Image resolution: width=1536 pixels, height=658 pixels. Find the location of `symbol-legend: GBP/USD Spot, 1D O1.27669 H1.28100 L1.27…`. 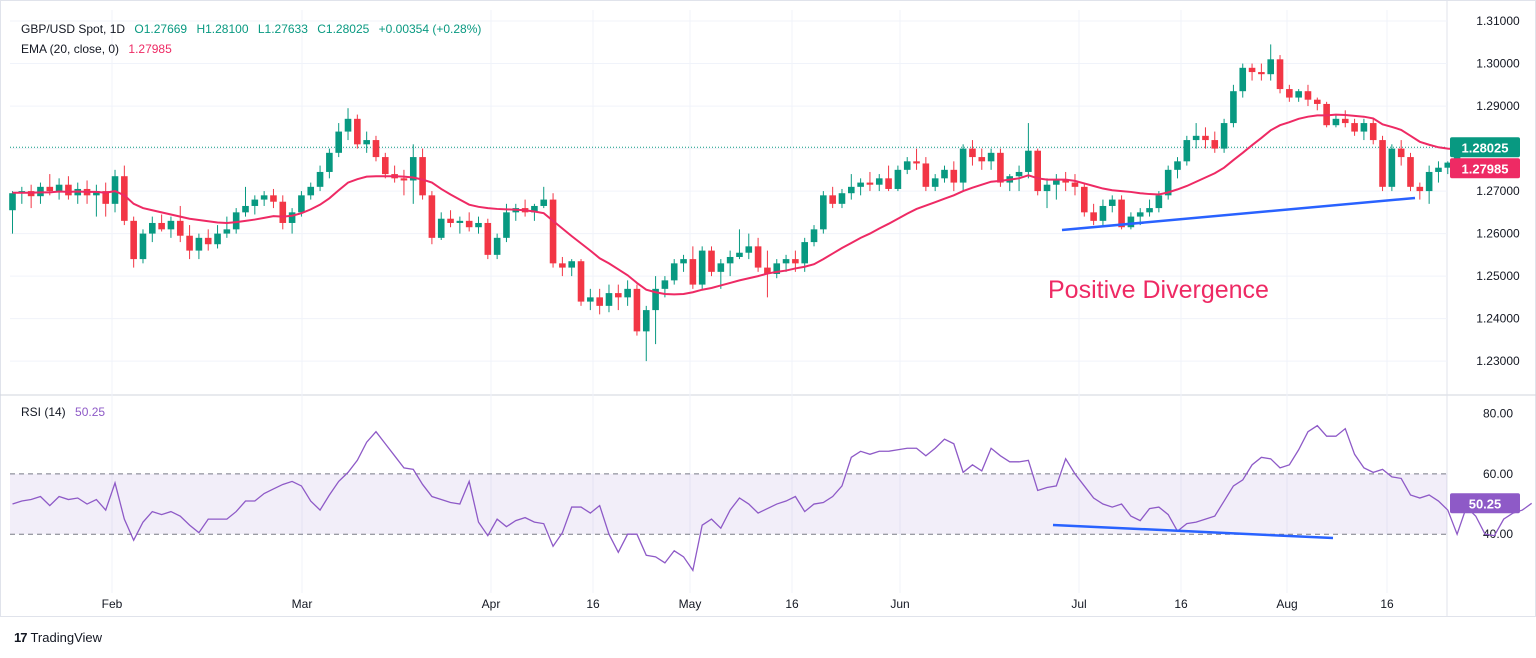

symbol-legend: GBP/USD Spot, 1D O1.27669 H1.28100 L1.27… is located at coordinates (254, 29).